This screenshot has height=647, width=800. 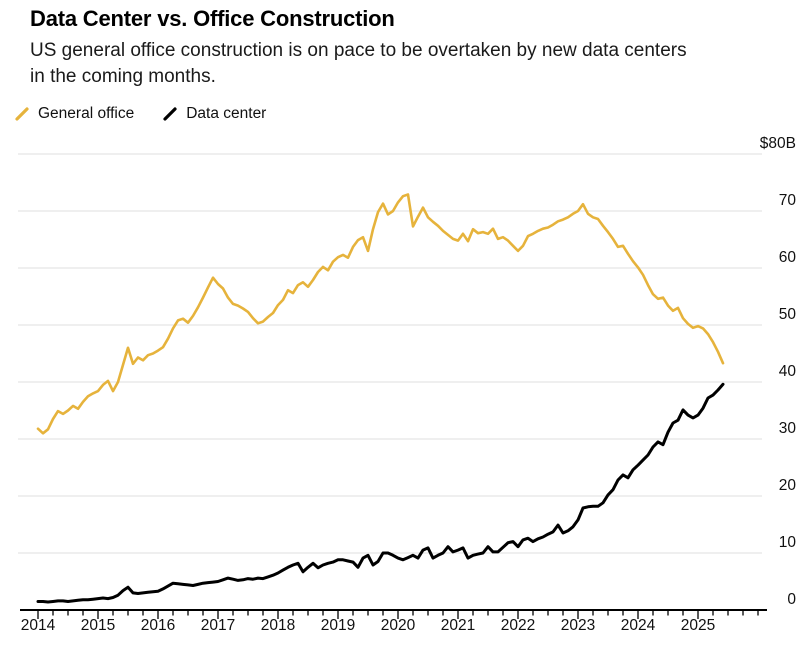 I want to click on x-tick-label: 2022, so click(x=518, y=625).